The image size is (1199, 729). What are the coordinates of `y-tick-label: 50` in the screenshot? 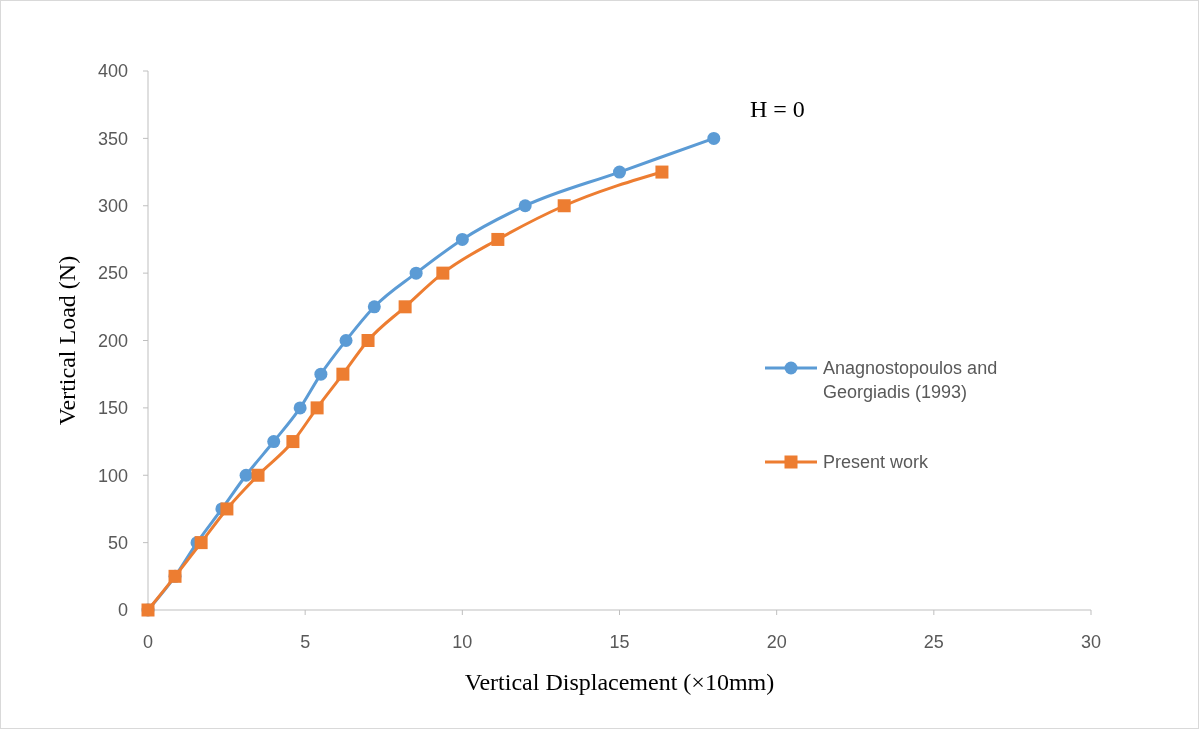 It's located at (117, 542).